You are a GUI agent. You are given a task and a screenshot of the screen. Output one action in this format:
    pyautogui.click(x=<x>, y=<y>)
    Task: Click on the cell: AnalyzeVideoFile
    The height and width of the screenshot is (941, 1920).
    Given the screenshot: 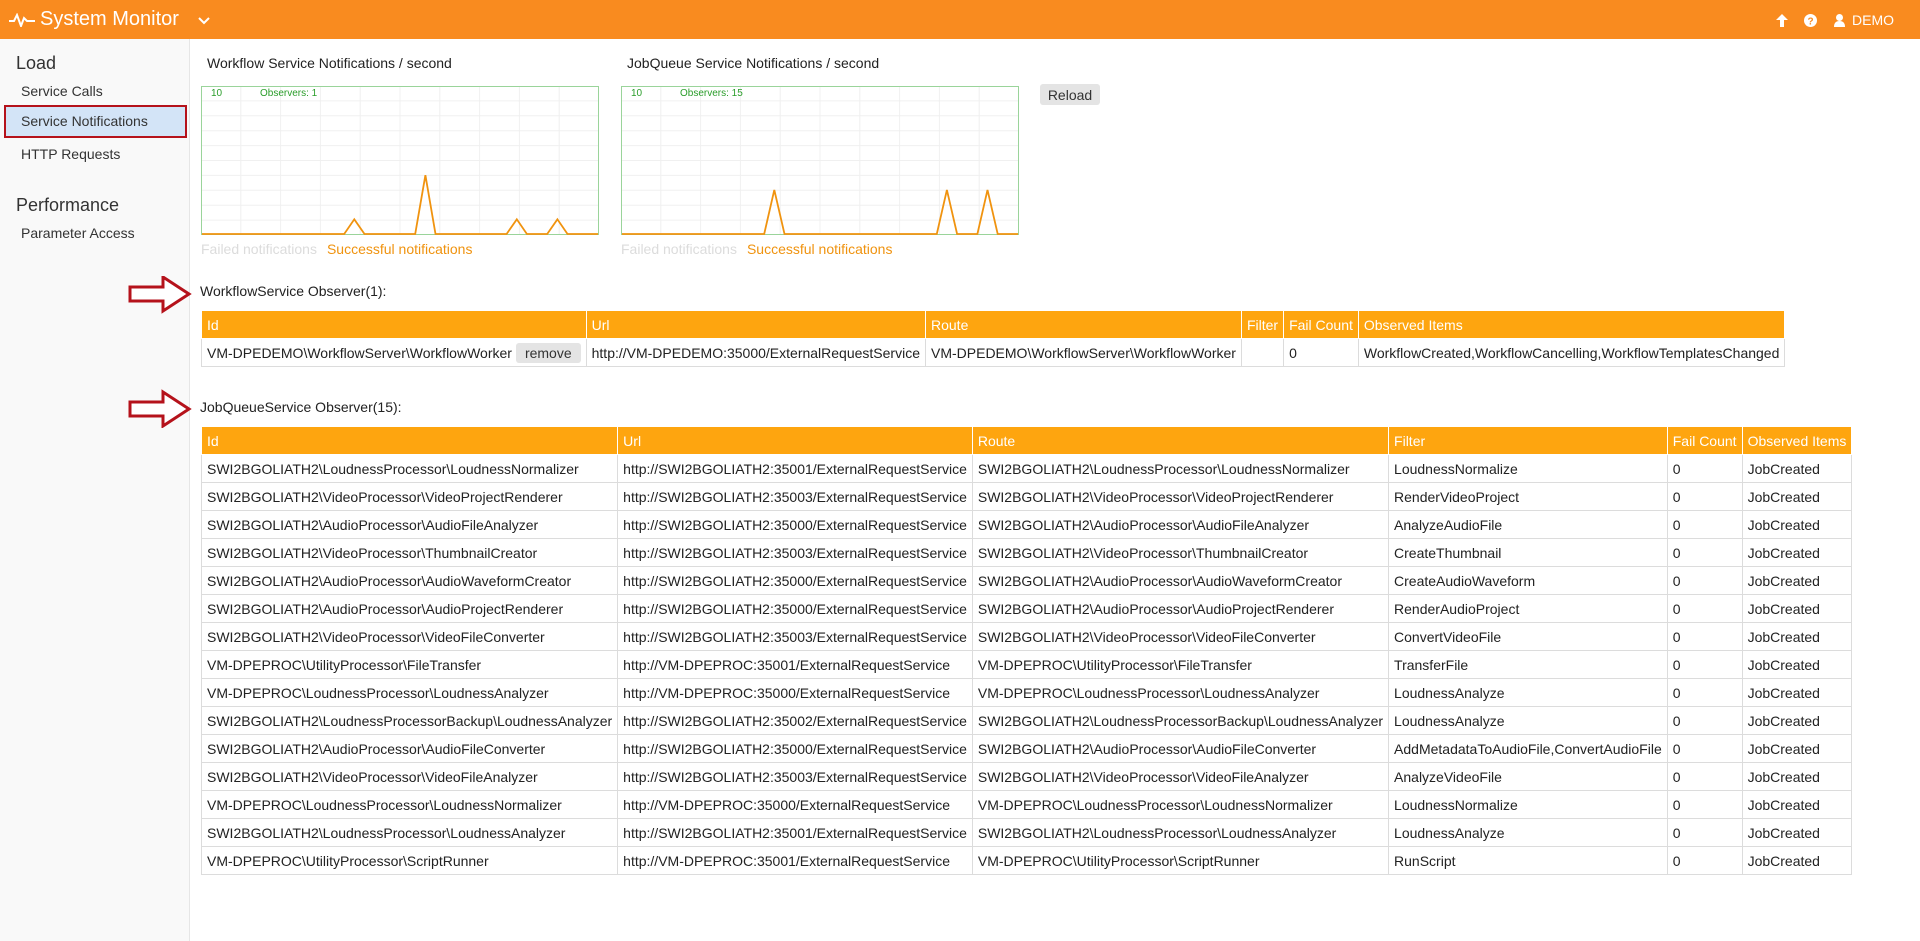 What is the action you would take?
    pyautogui.click(x=1528, y=776)
    